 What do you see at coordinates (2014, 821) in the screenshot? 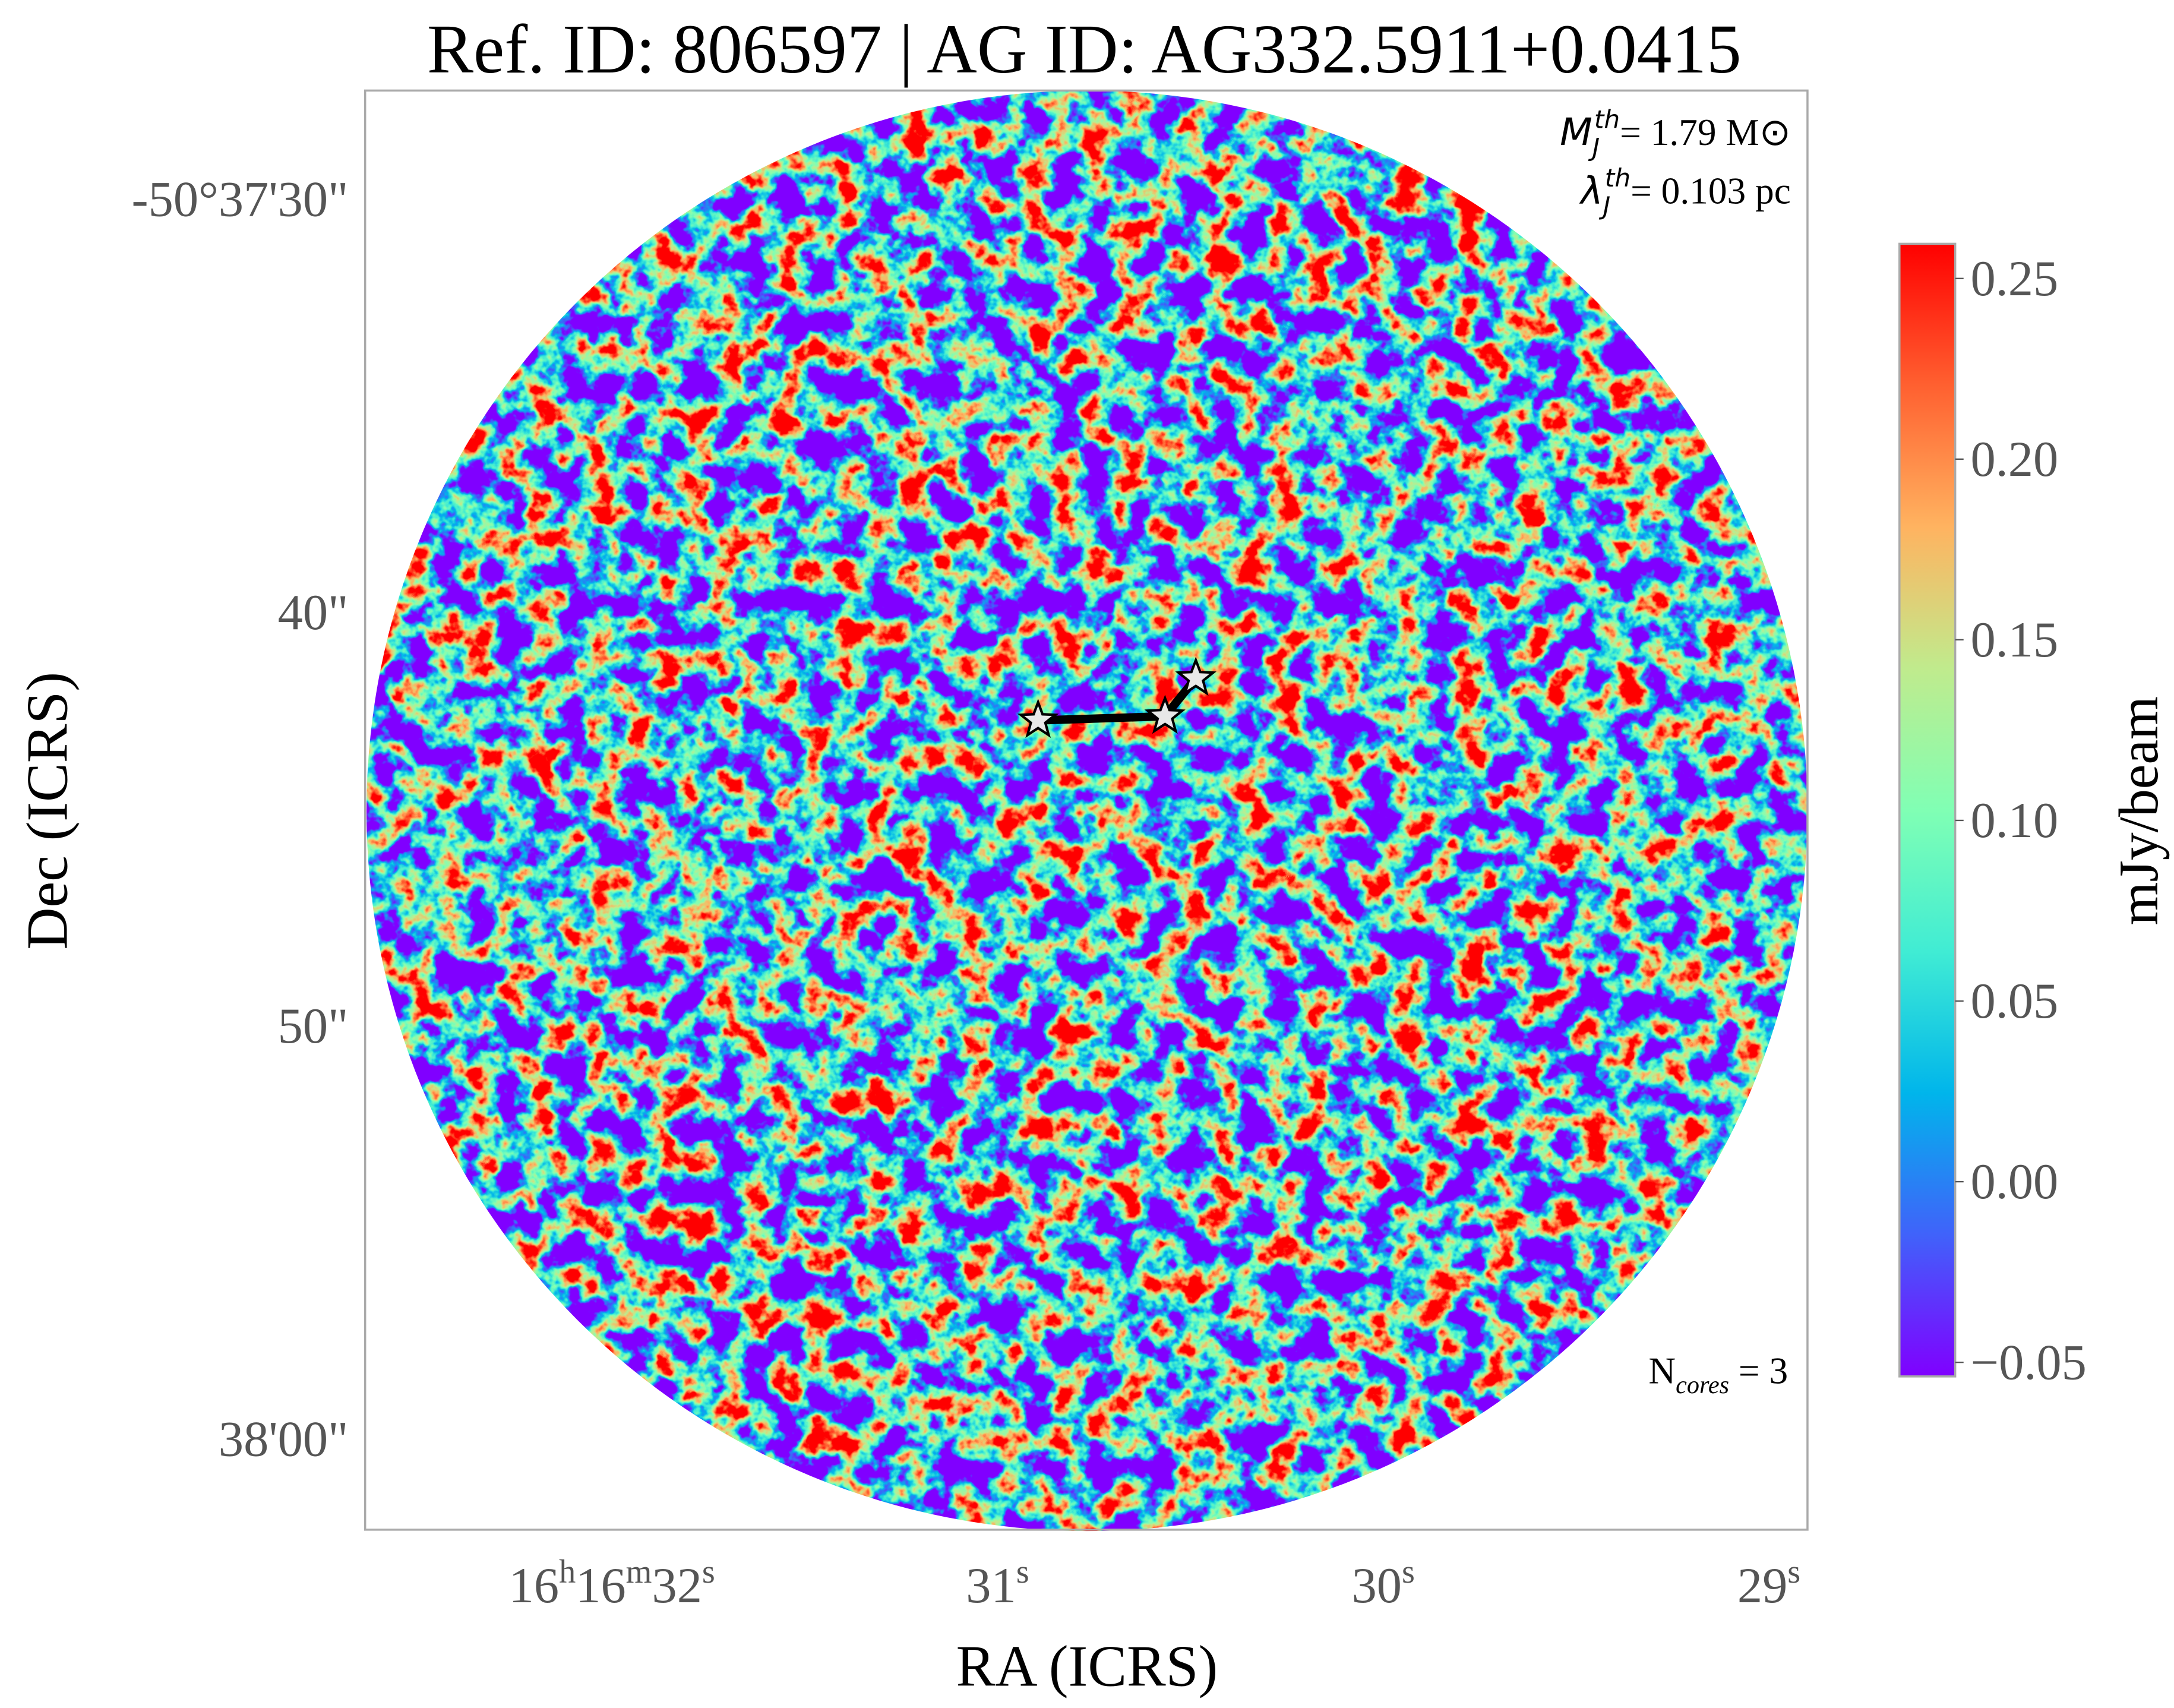
I see `colorbar-tick-label: 0.10` at bounding box center [2014, 821].